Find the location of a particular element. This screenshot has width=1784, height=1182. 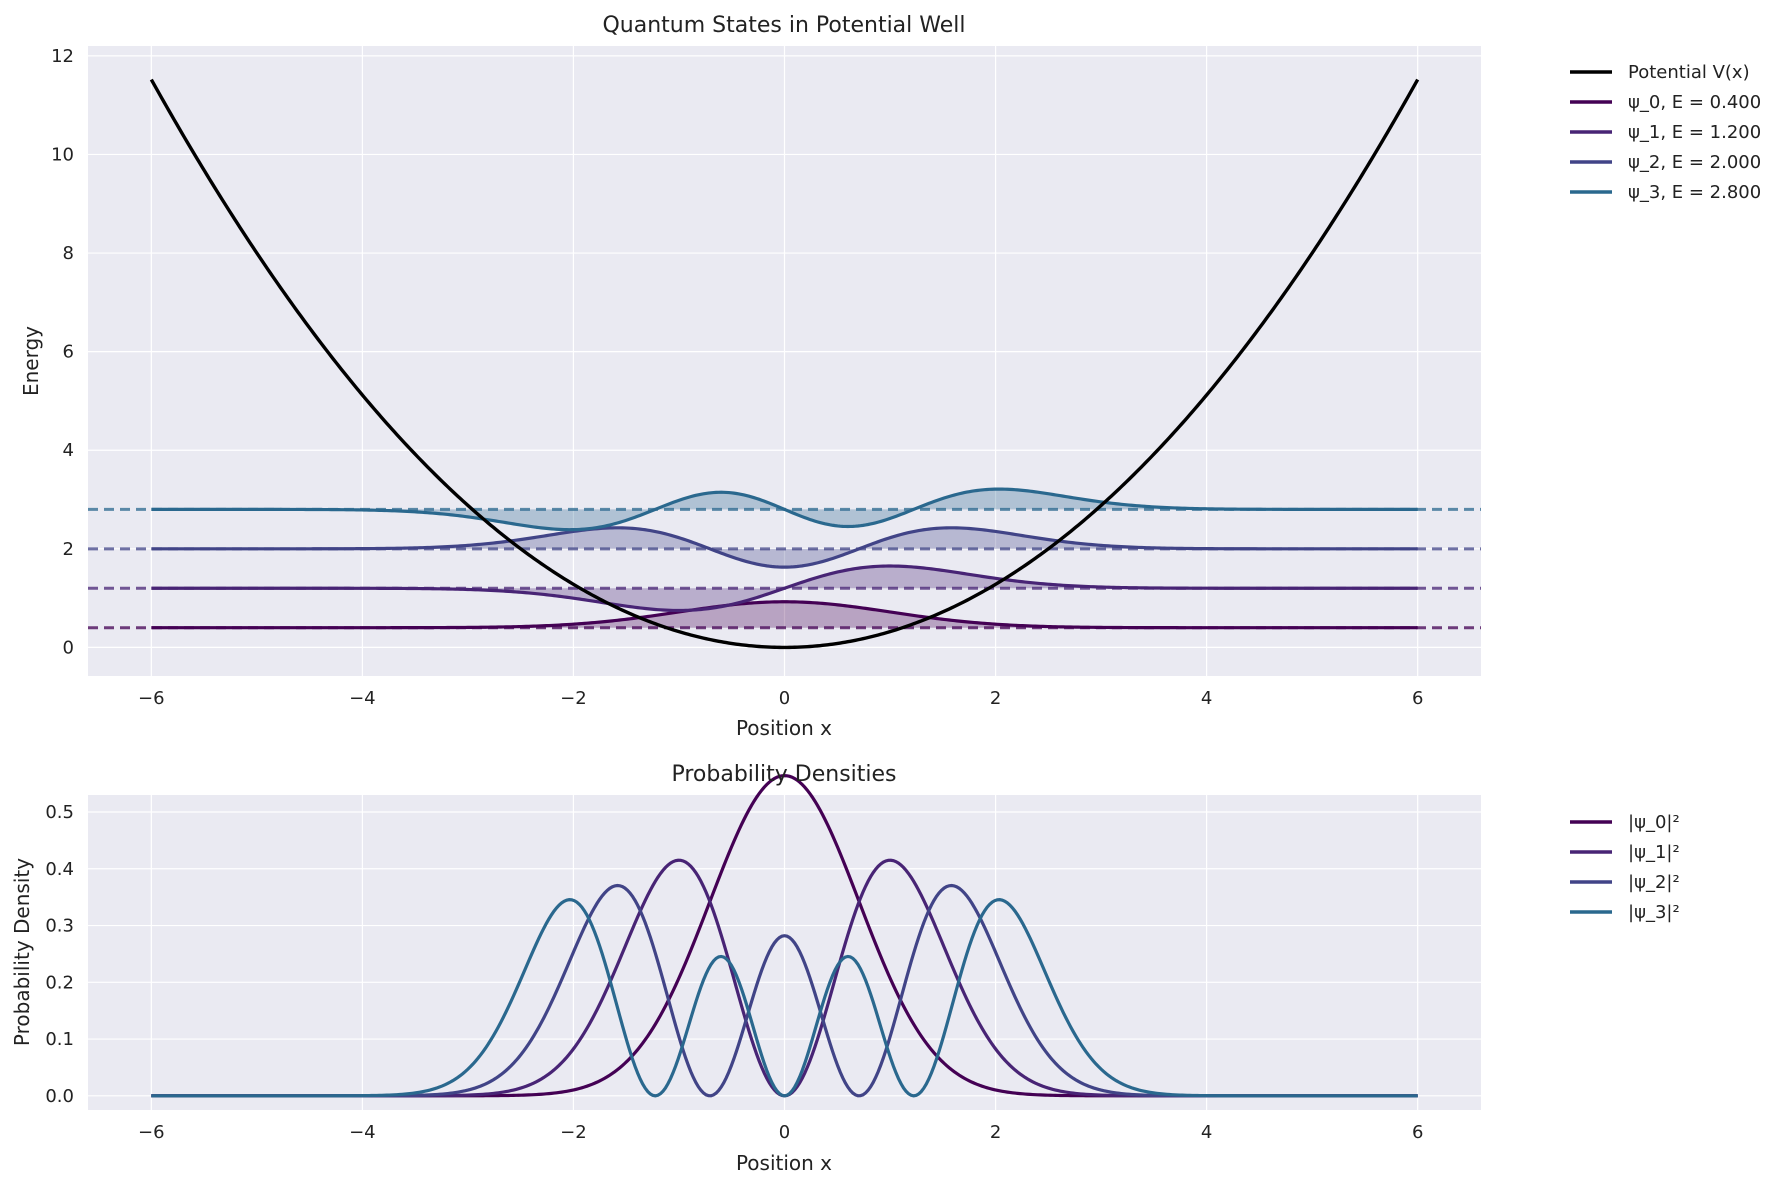

energy-legend-label: ψ_2, E = 2.000 is located at coordinates (1694, 162).